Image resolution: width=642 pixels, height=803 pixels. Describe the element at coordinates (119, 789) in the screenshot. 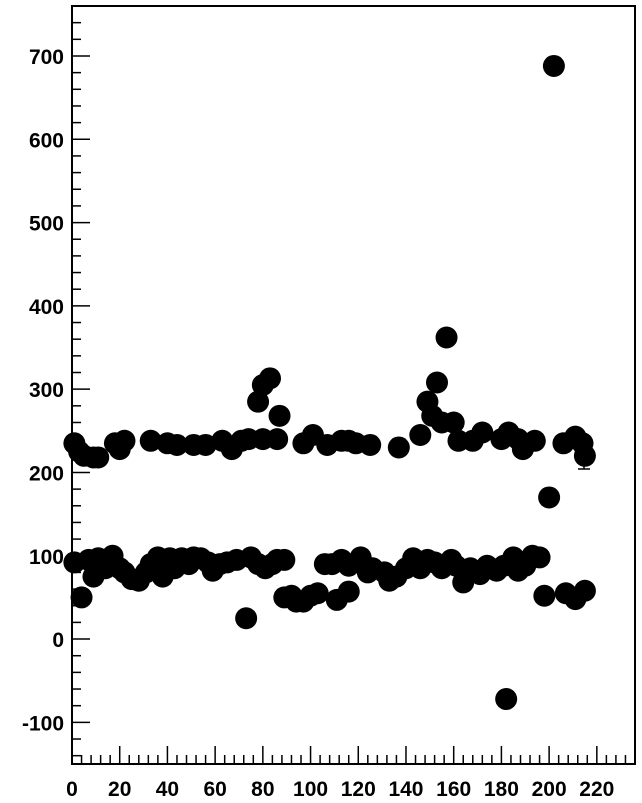

I see `x-tick-label: 20` at that location.